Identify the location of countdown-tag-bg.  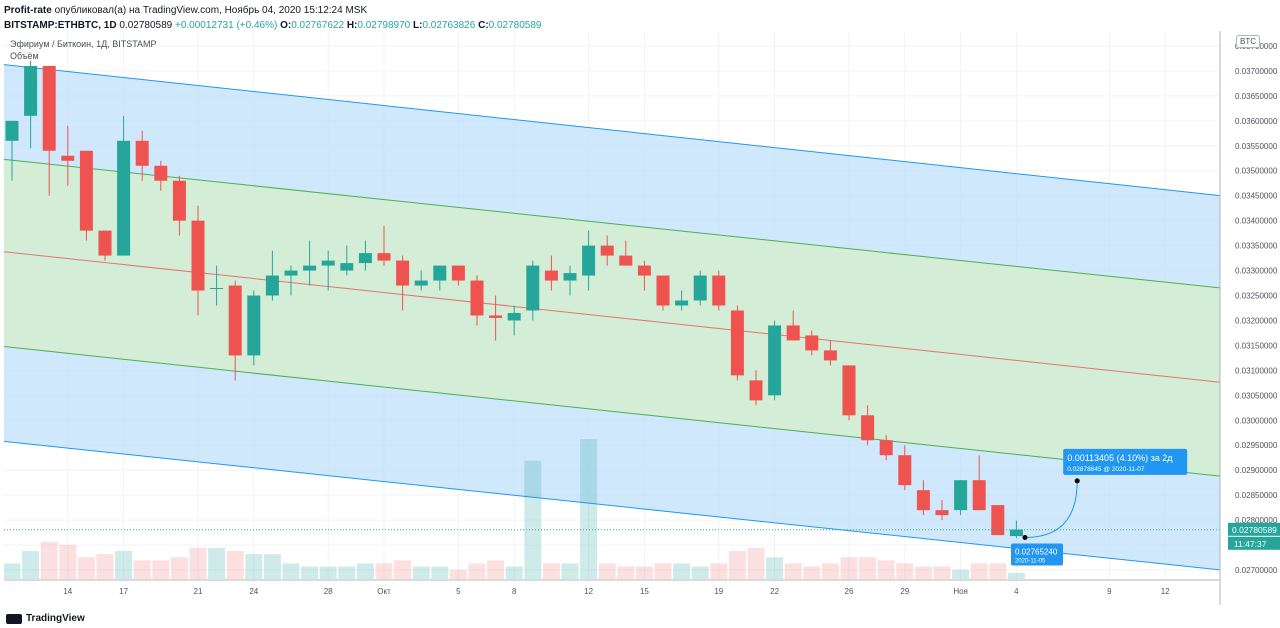
(1254, 543).